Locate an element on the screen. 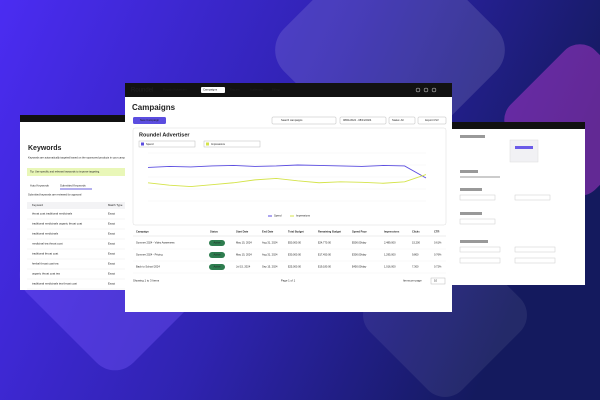  cell: 15,200 is located at coordinates (416, 243).